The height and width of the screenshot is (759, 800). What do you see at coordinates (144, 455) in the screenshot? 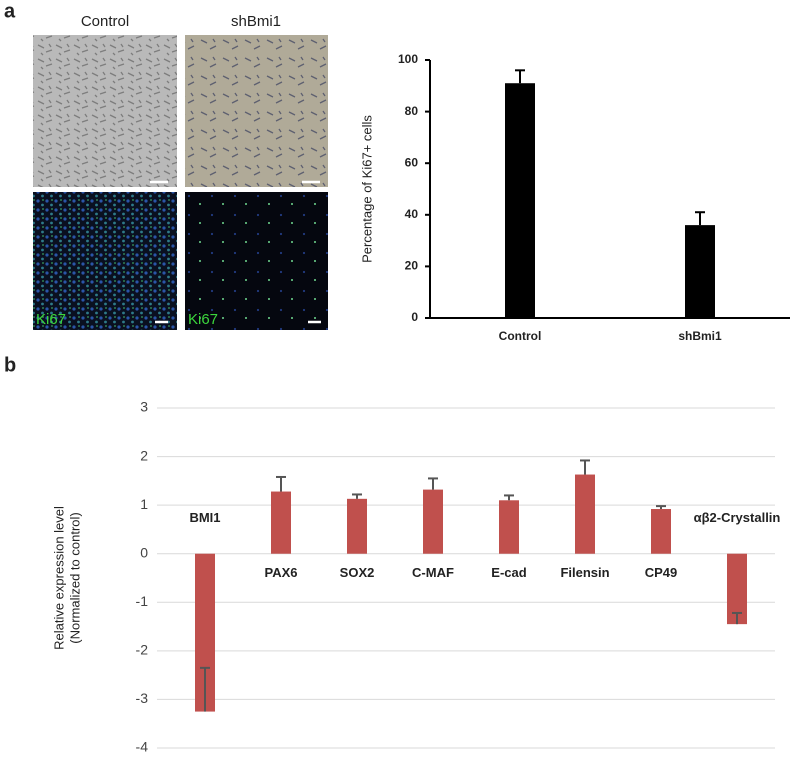
I see `y-tick-label: 2` at bounding box center [144, 455].